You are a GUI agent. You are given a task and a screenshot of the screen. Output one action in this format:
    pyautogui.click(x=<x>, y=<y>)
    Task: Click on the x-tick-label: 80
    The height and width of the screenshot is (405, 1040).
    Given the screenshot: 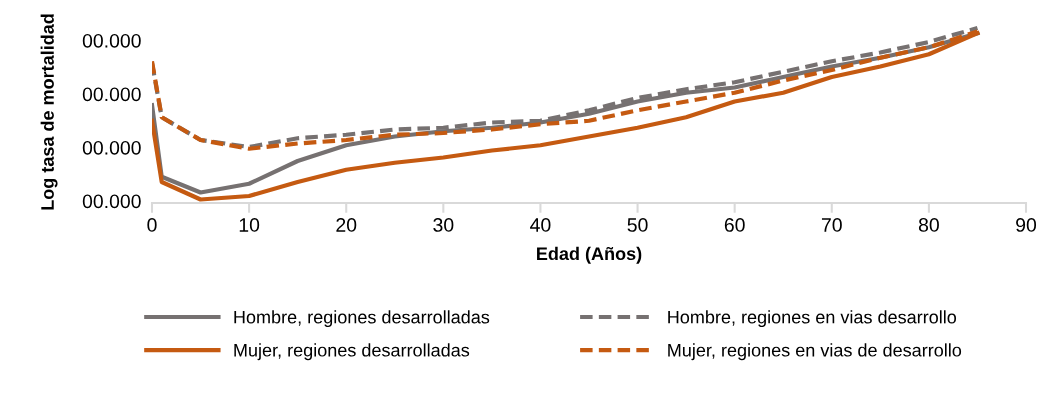 What is the action you would take?
    pyautogui.click(x=928, y=225)
    